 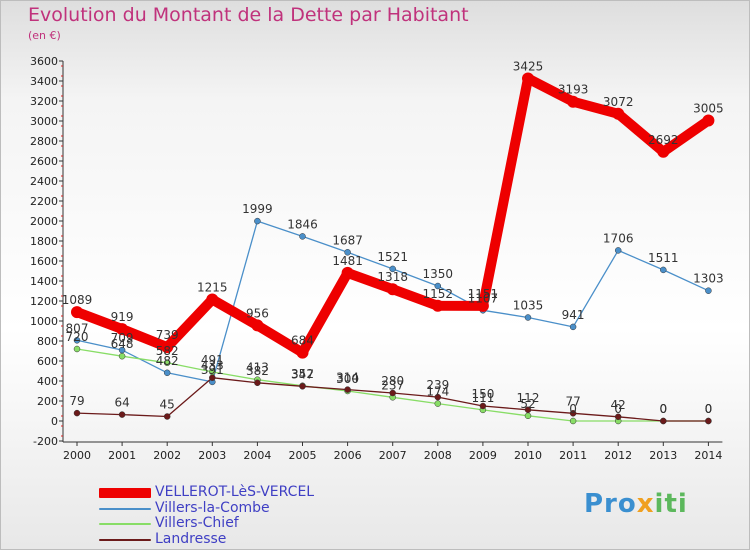 What do you see at coordinates (302, 374) in the screenshot?
I see `data-label: 347` at bounding box center [302, 374].